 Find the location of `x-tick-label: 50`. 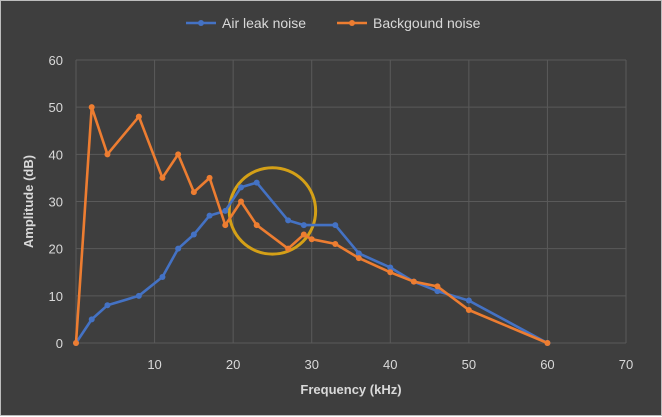

x-tick-label: 50 is located at coordinates (469, 364).